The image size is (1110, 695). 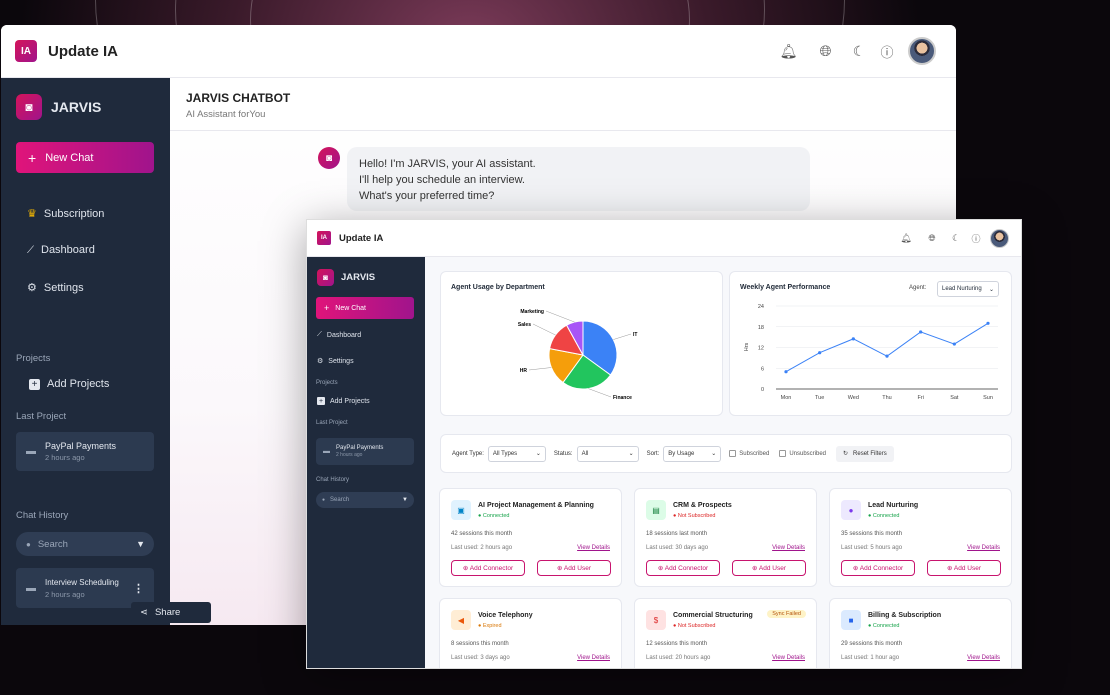 I want to click on status-select: All ⌄, so click(x=607, y=453).